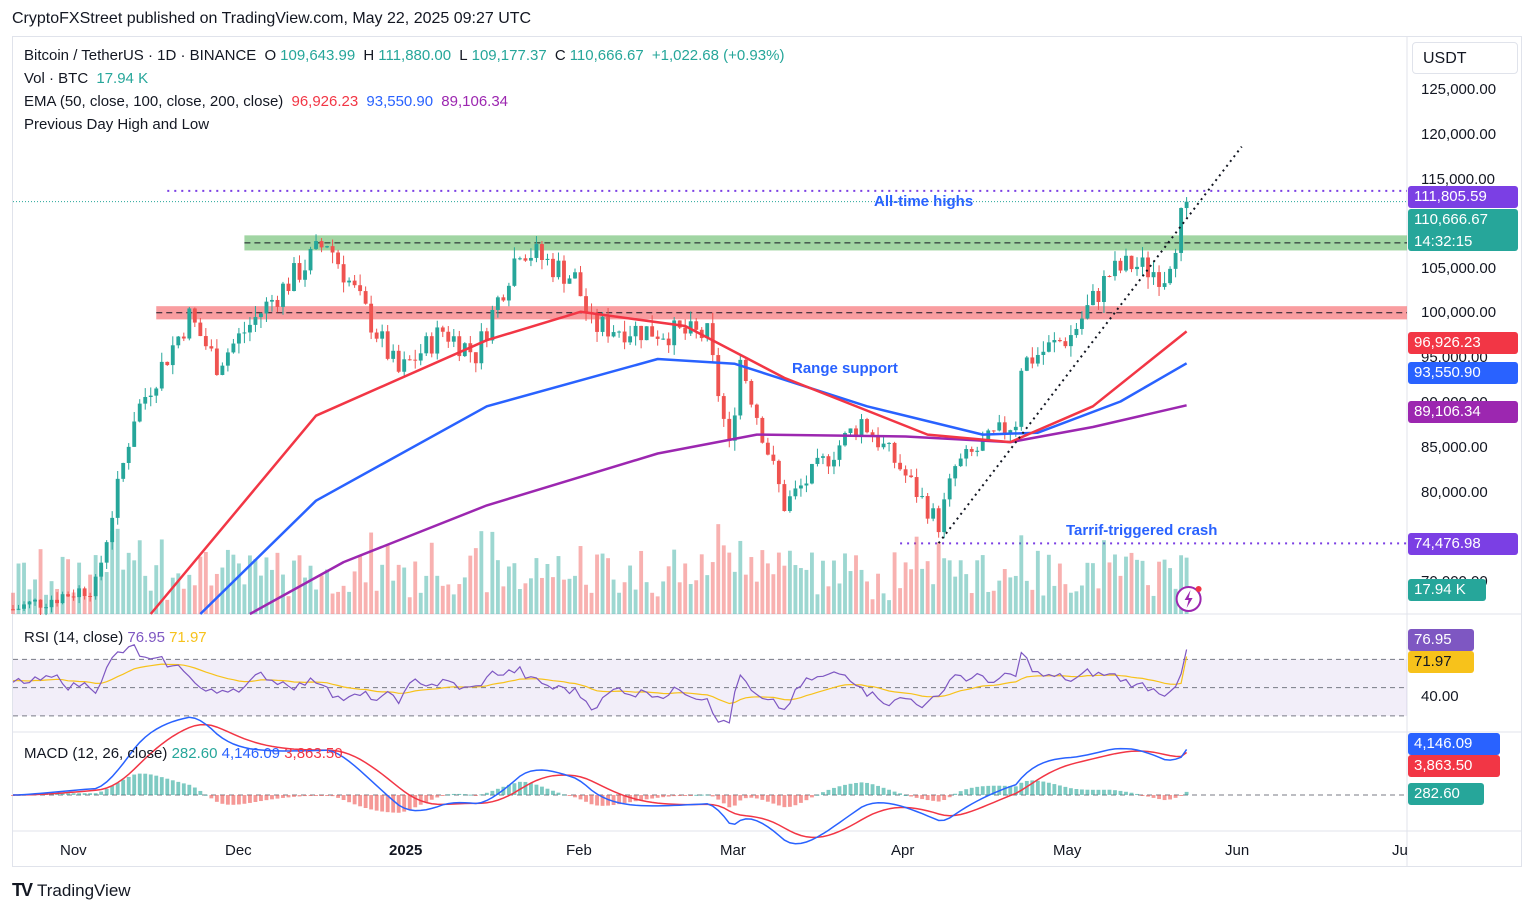 The height and width of the screenshot is (914, 1536). I want to click on time-tick: Apr, so click(903, 850).